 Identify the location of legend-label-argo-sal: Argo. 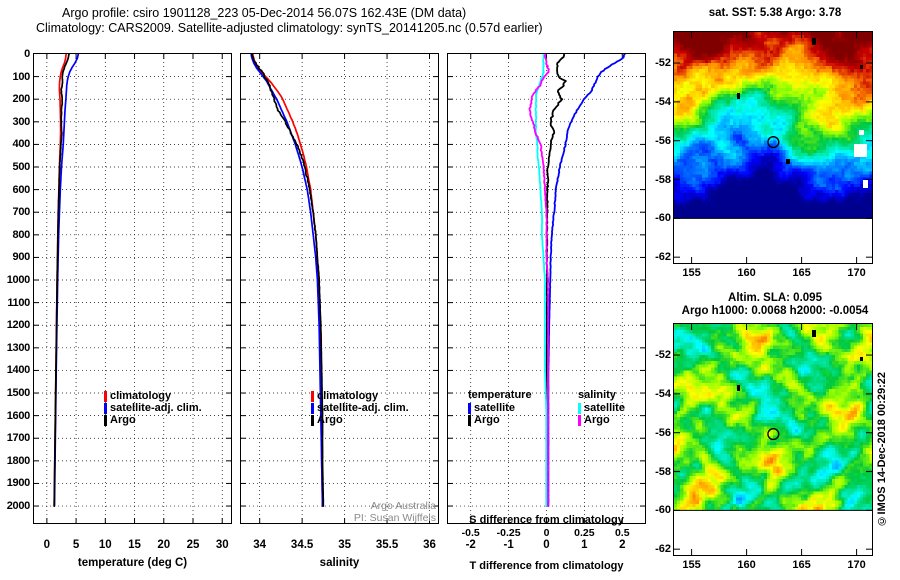
(330, 420).